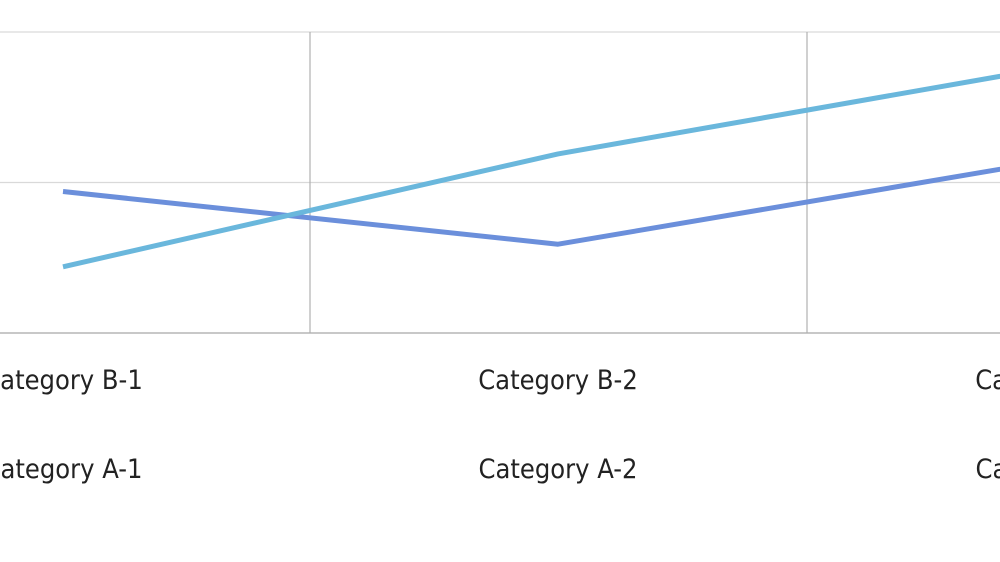  I want to click on outer-category-label: Category B-2, so click(558, 380).